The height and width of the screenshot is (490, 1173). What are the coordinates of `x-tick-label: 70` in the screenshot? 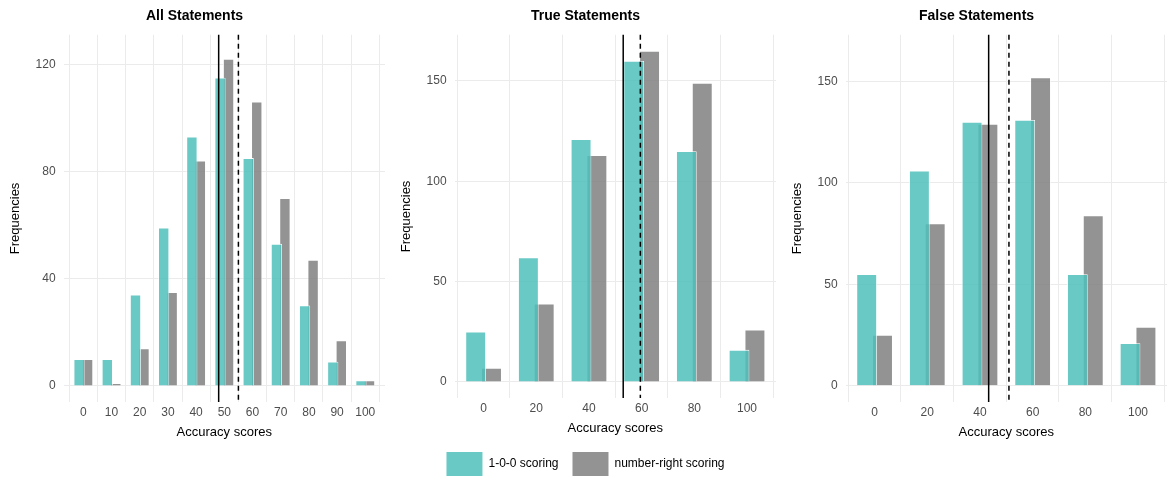 It's located at (281, 411).